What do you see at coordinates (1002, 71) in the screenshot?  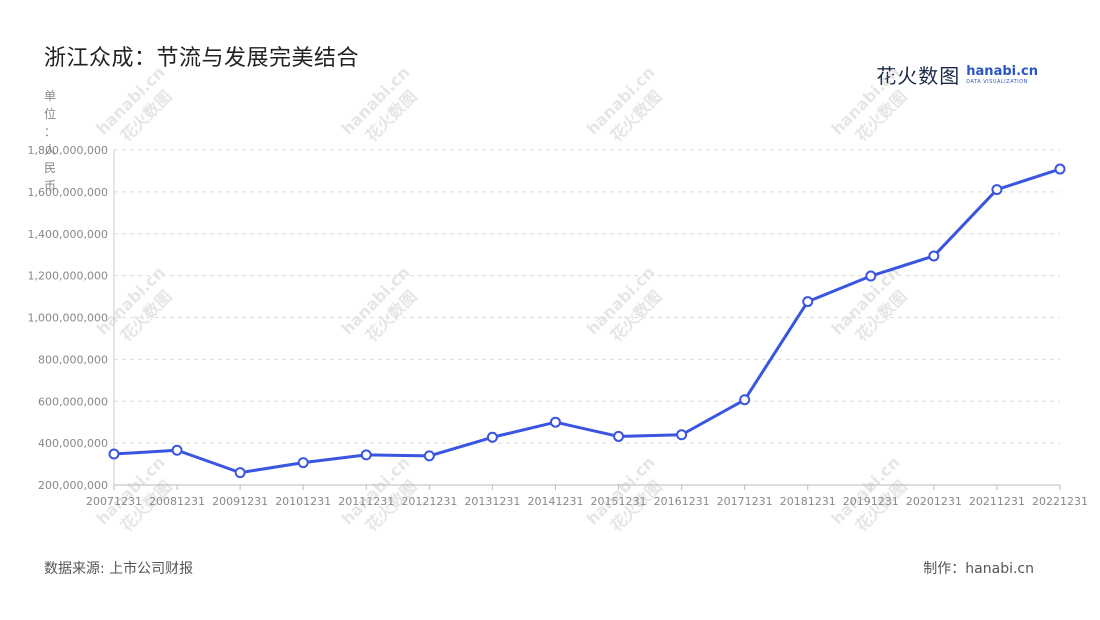 I see `logo-en-text: hanabi.cn` at bounding box center [1002, 71].